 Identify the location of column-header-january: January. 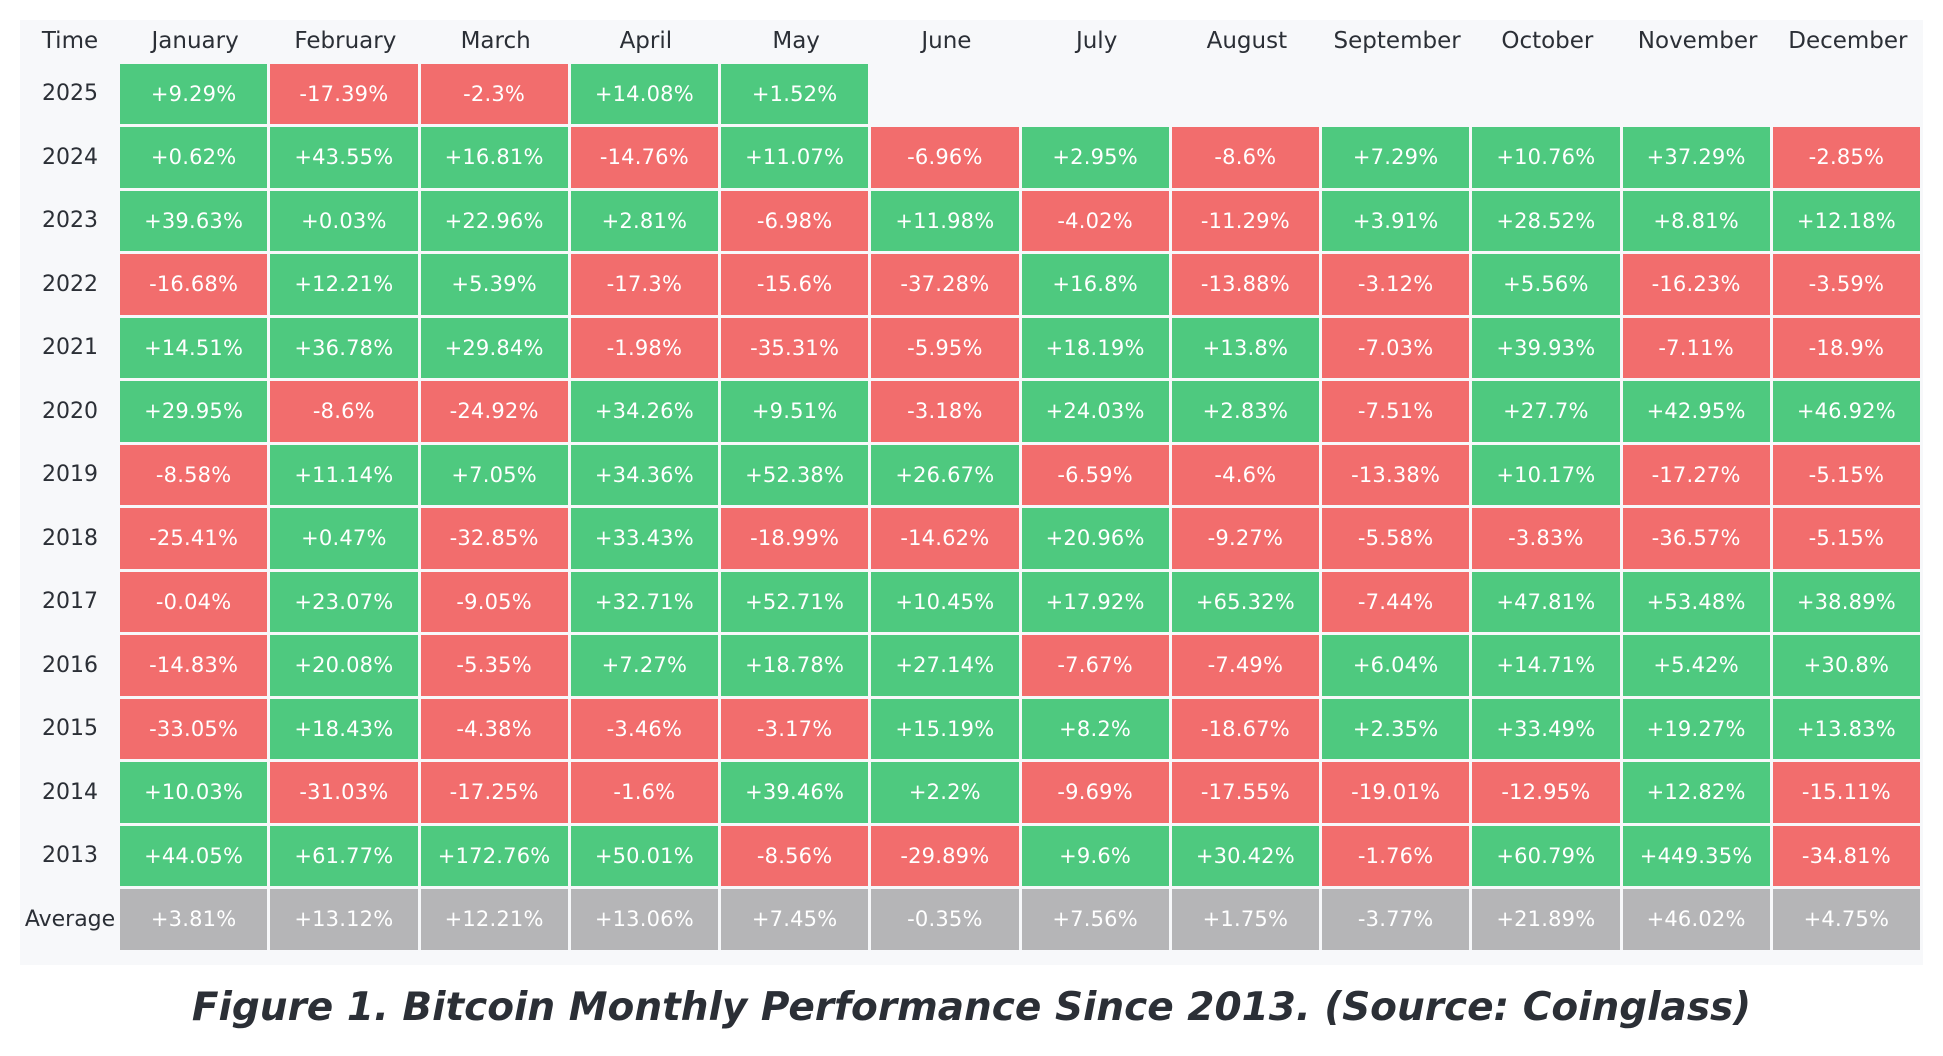
(195, 41).